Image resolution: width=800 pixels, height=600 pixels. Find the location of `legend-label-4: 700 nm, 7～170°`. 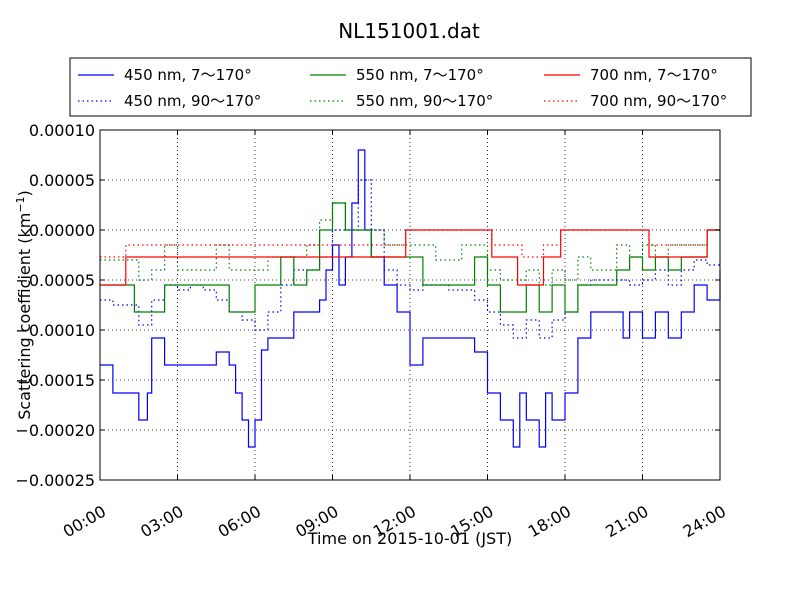

legend-label-4: 700 nm, 7～170° is located at coordinates (654, 75).